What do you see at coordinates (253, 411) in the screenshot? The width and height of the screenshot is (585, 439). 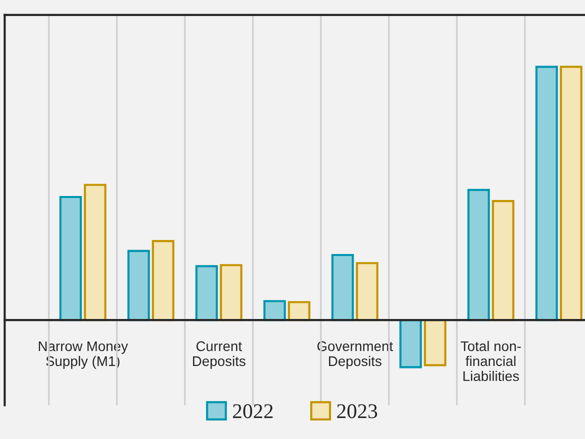 I see `legend-label: 2022` at bounding box center [253, 411].